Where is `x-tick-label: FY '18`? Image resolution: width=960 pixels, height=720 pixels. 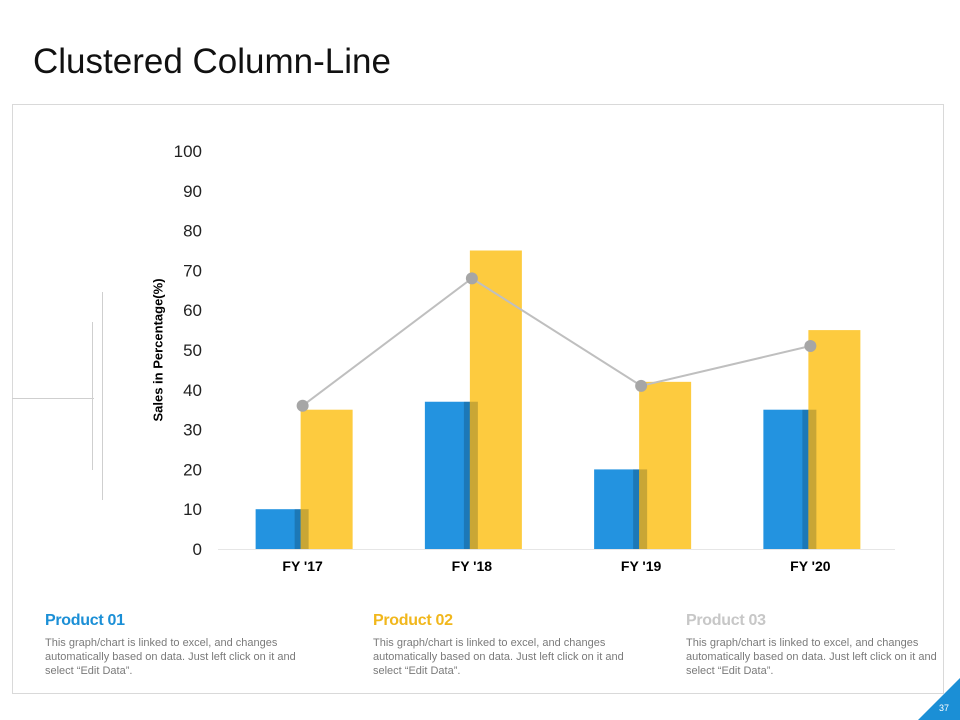 x-tick-label: FY '18 is located at coordinates (472, 566).